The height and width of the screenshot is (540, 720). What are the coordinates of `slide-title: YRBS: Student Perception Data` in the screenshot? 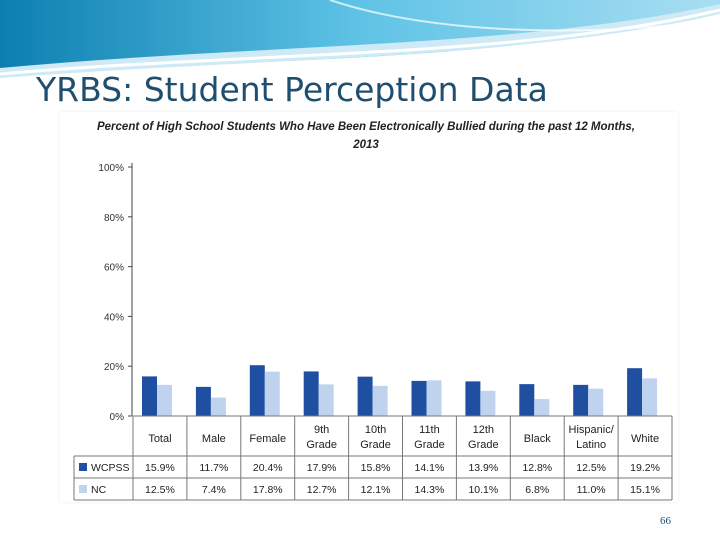 It's located at (292, 89).